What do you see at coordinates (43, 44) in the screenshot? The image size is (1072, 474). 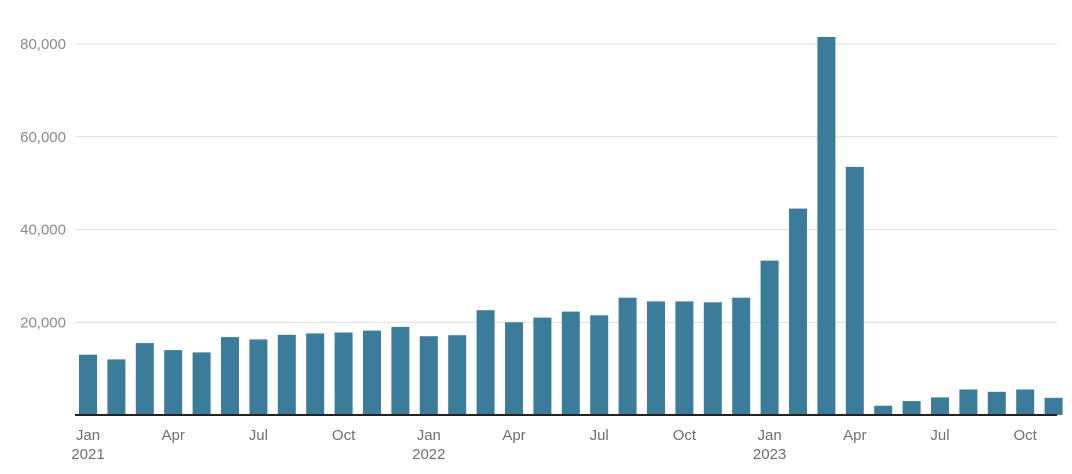 I see `y-tick-label: 80,000` at bounding box center [43, 44].